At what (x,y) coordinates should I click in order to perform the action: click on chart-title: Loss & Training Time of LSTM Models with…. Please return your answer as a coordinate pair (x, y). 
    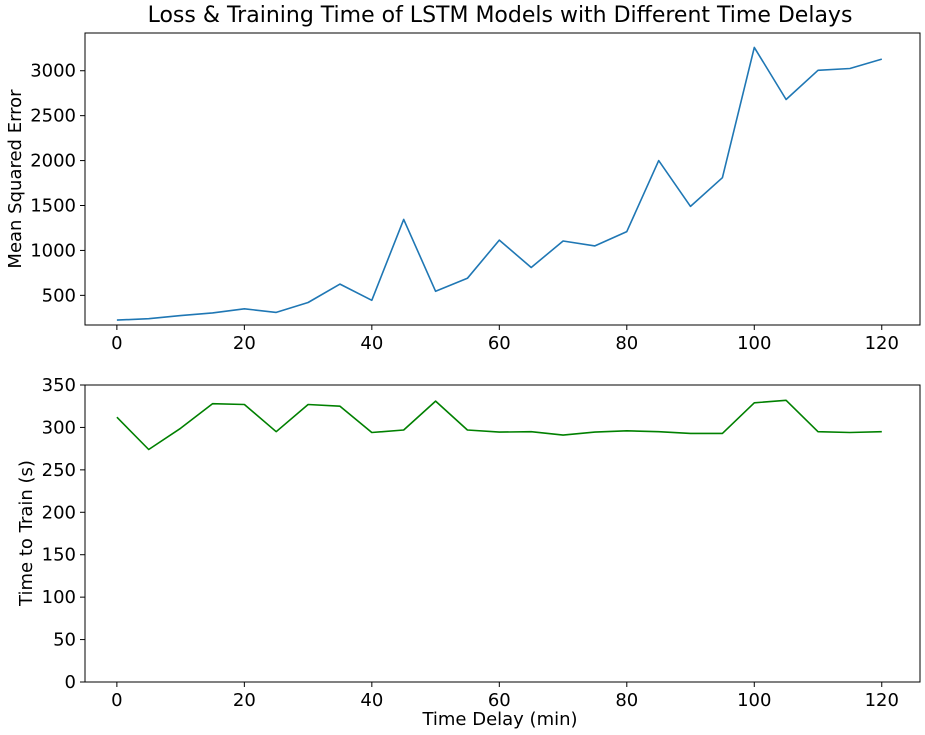
    Looking at the image, I should click on (500, 15).